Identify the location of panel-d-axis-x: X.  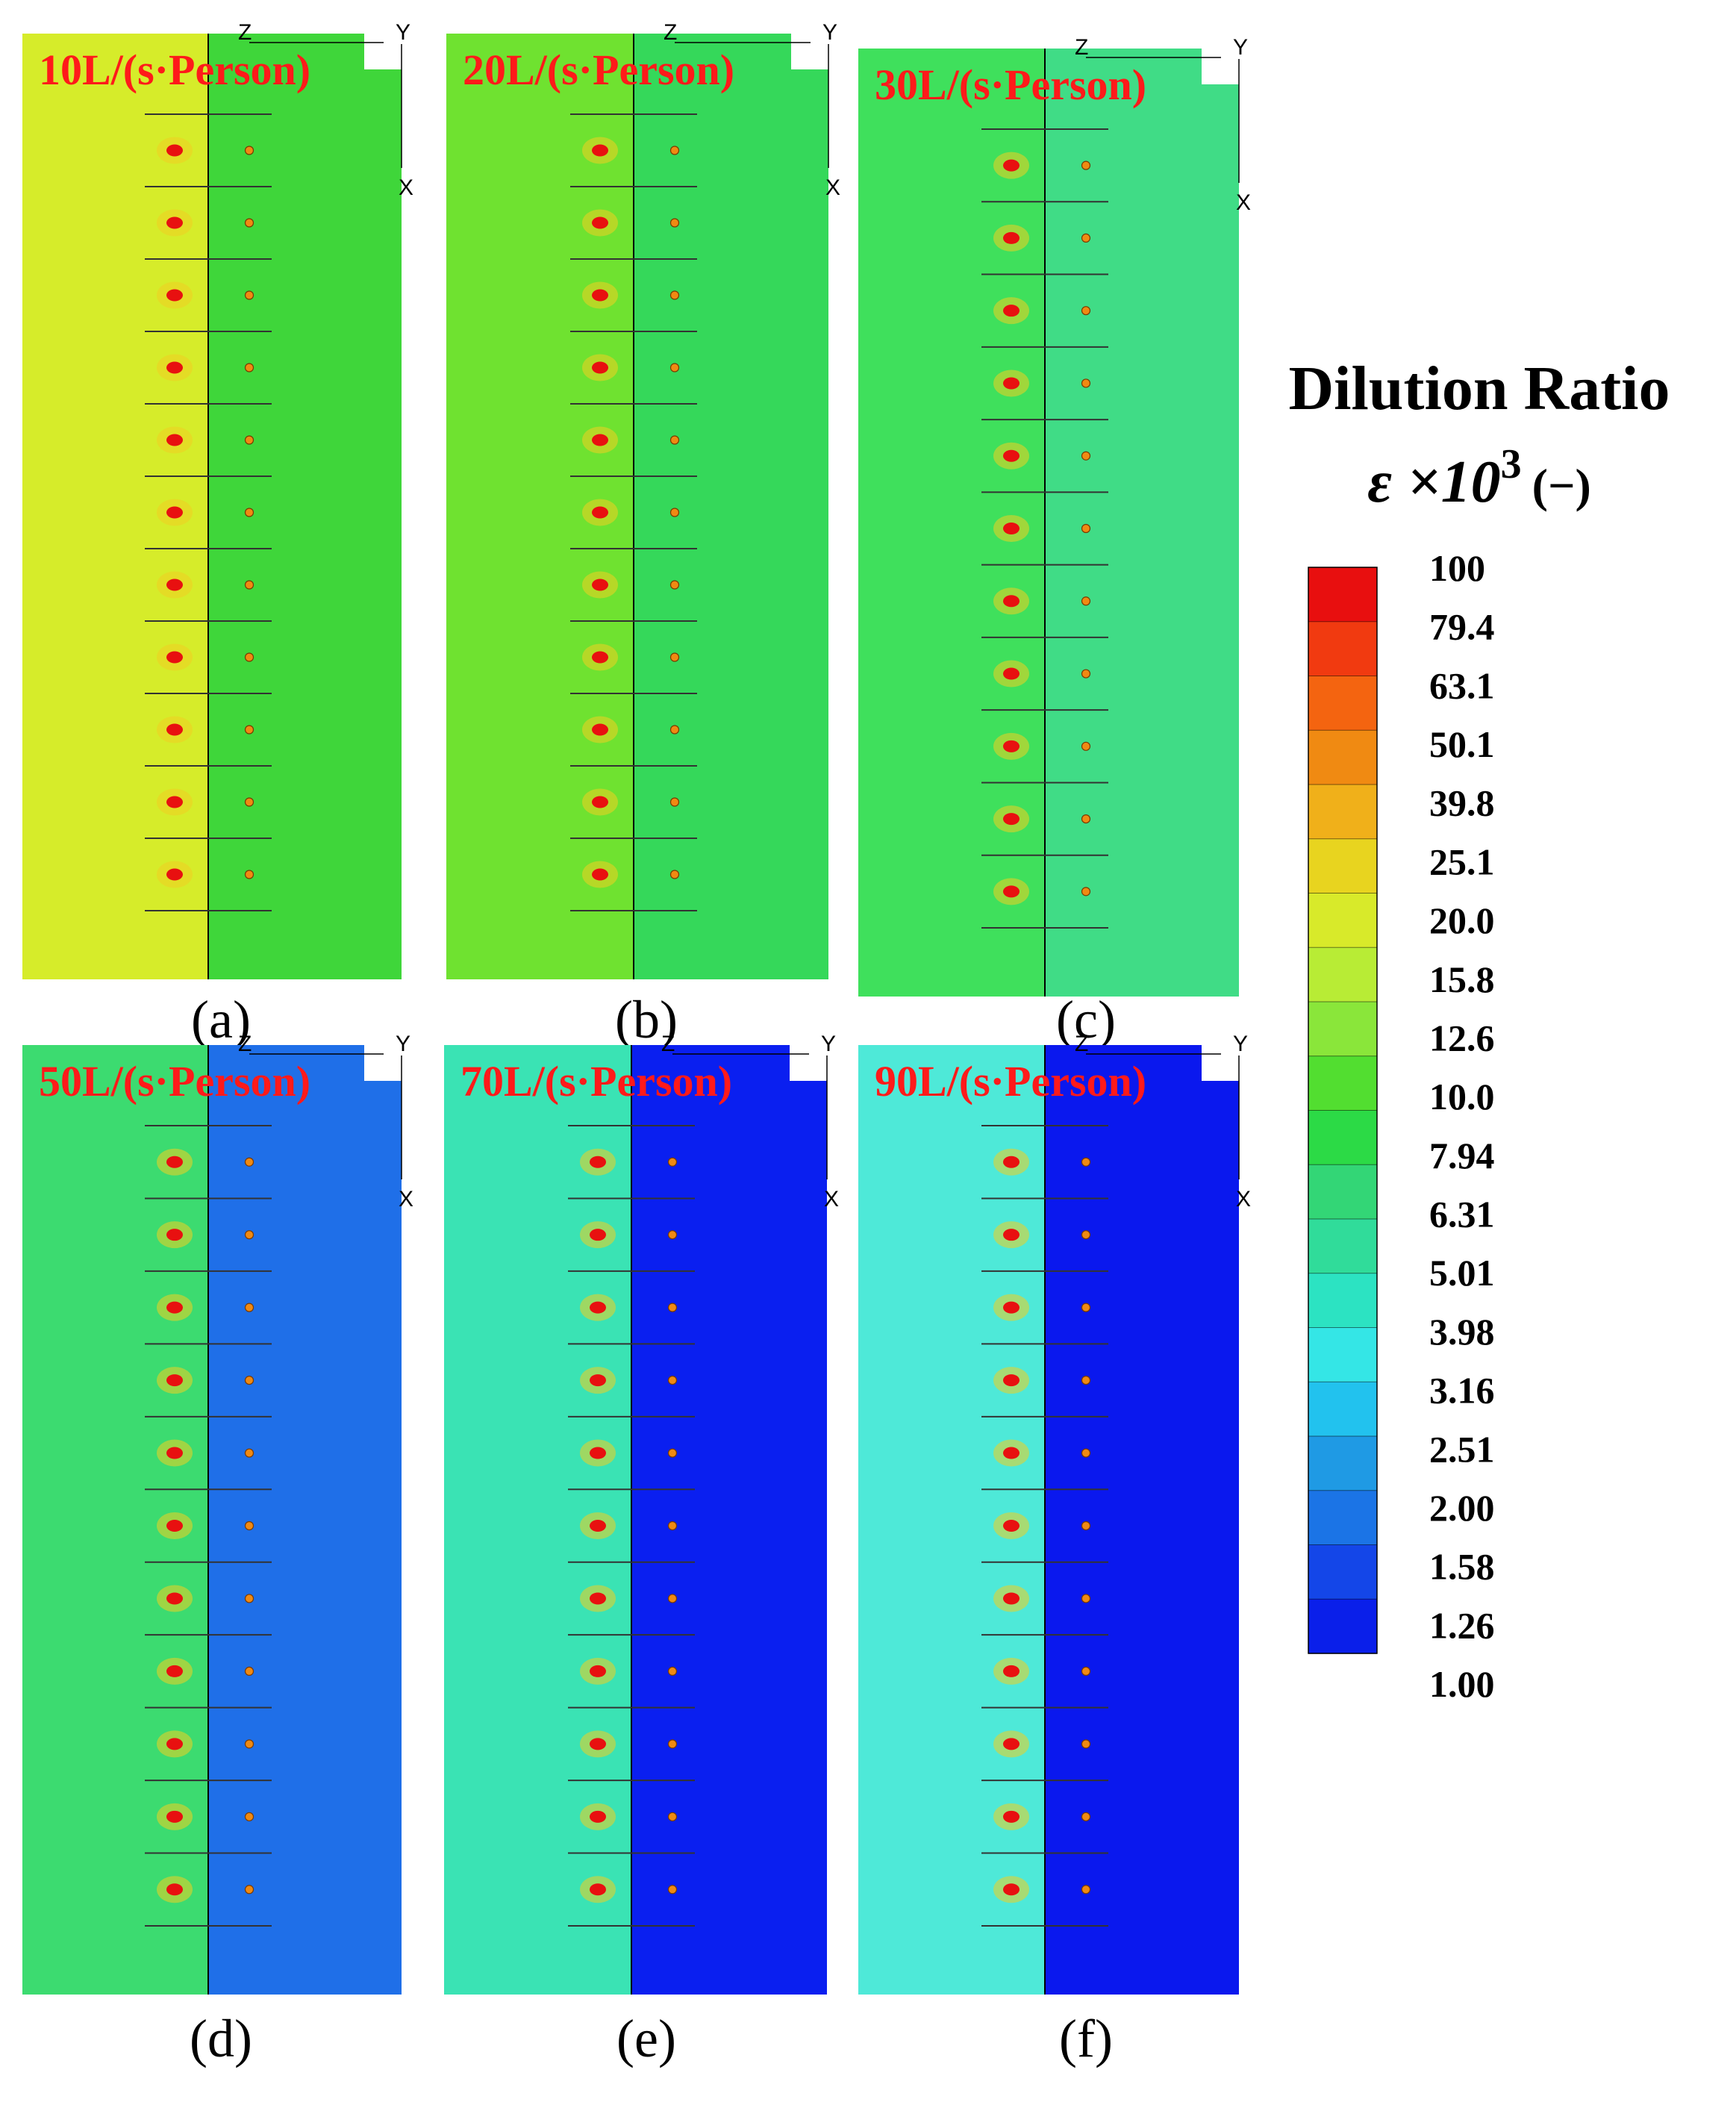
(406, 1199).